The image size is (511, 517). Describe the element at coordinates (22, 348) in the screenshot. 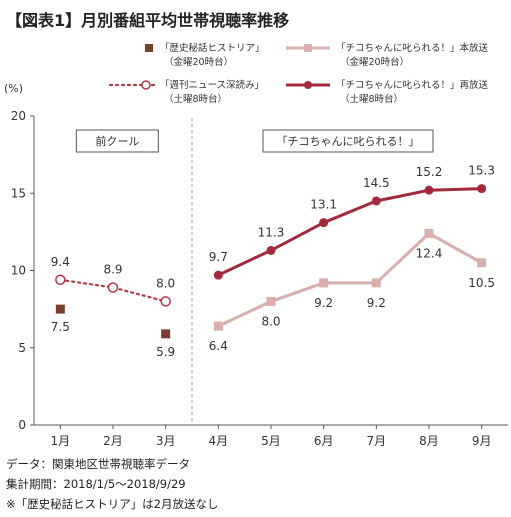

I see `y-tick-label: 5` at that location.